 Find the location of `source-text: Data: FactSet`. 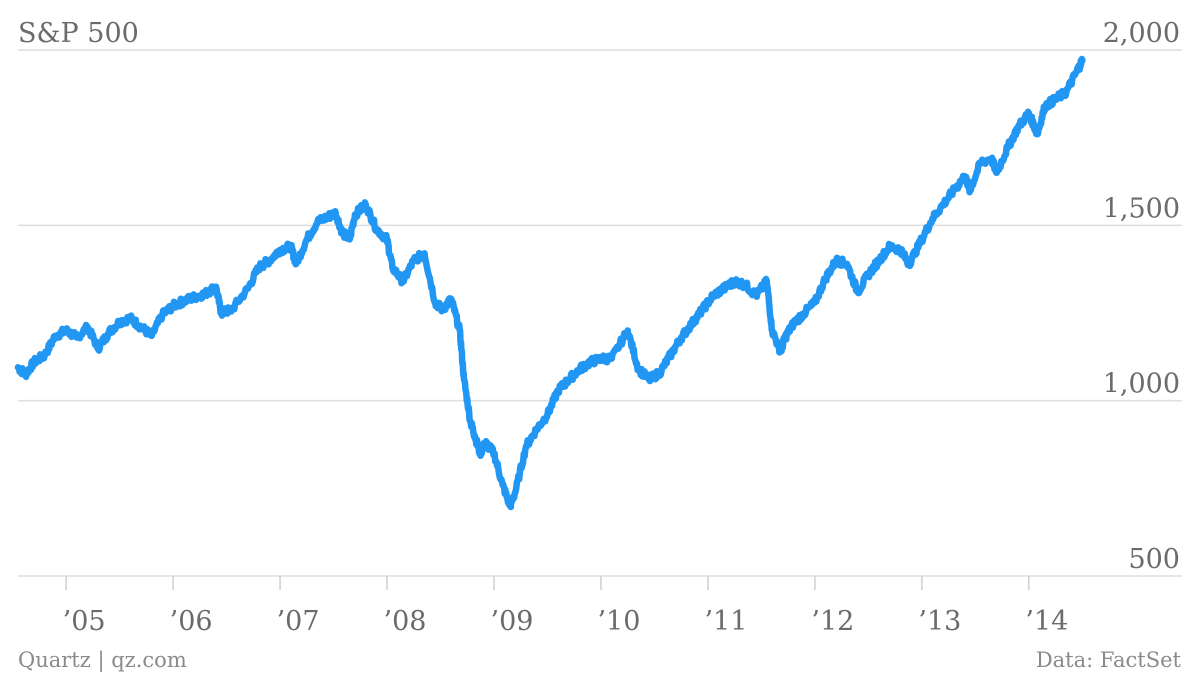

source-text: Data: FactSet is located at coordinates (1109, 660).